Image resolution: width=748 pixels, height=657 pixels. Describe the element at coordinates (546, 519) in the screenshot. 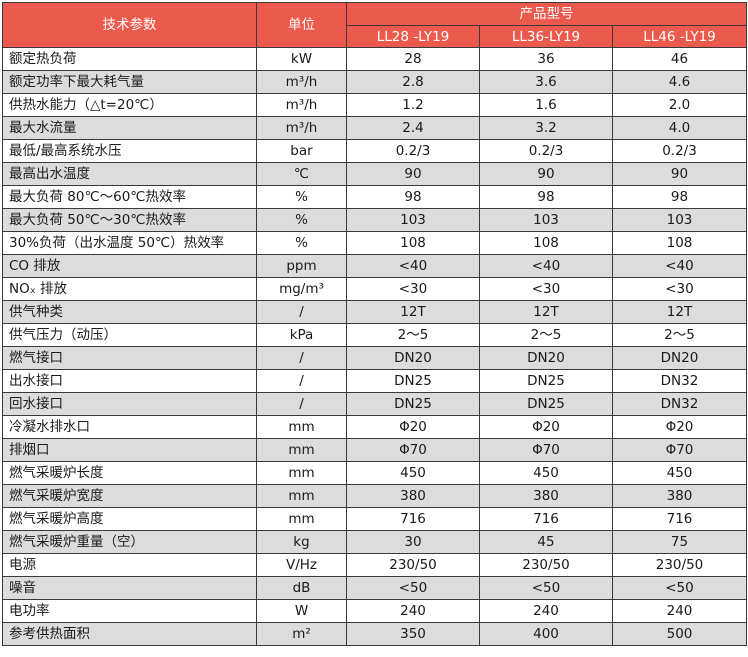

I see `row-value-model-2: 716` at that location.